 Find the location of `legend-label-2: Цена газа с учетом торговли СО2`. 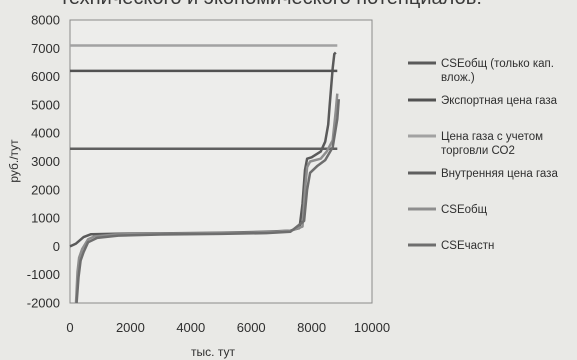

legend-label-2: Цена газа с учетом торговли СО2 is located at coordinates (492, 144).